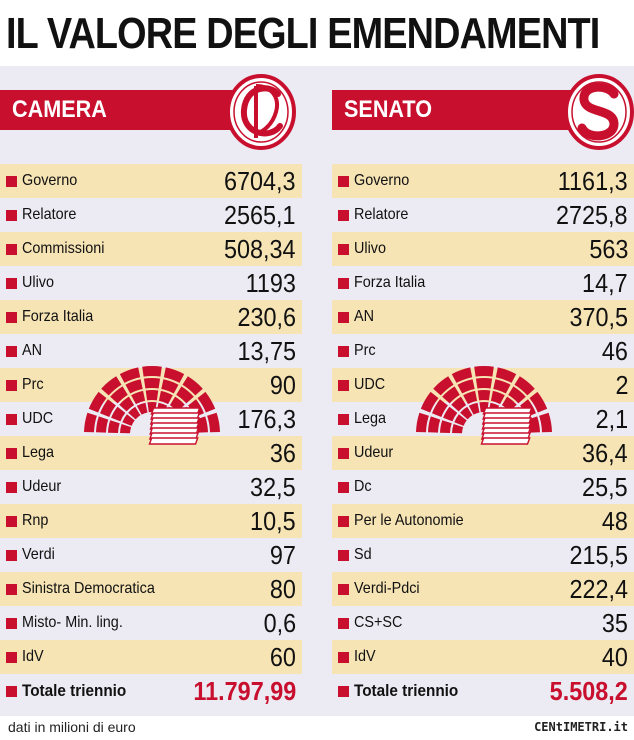 Image resolution: width=634 pixels, height=740 pixels. I want to click on document-stack-sheet, so click(173, 441).